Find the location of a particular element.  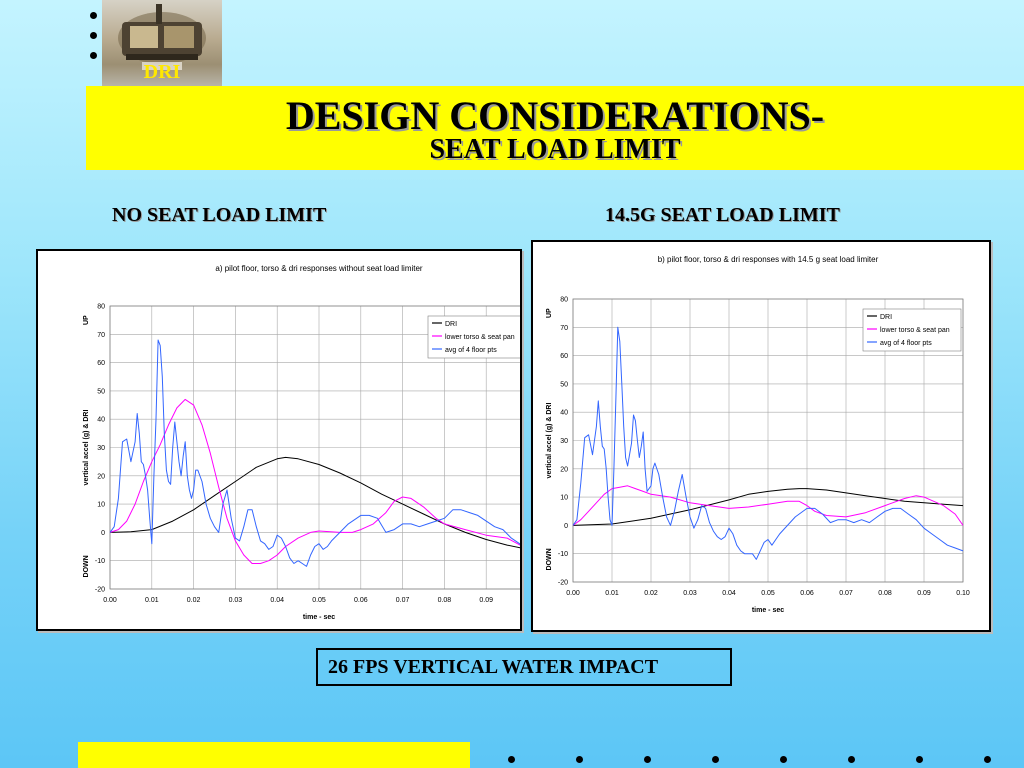

grid is located at coordinates (314, 447).